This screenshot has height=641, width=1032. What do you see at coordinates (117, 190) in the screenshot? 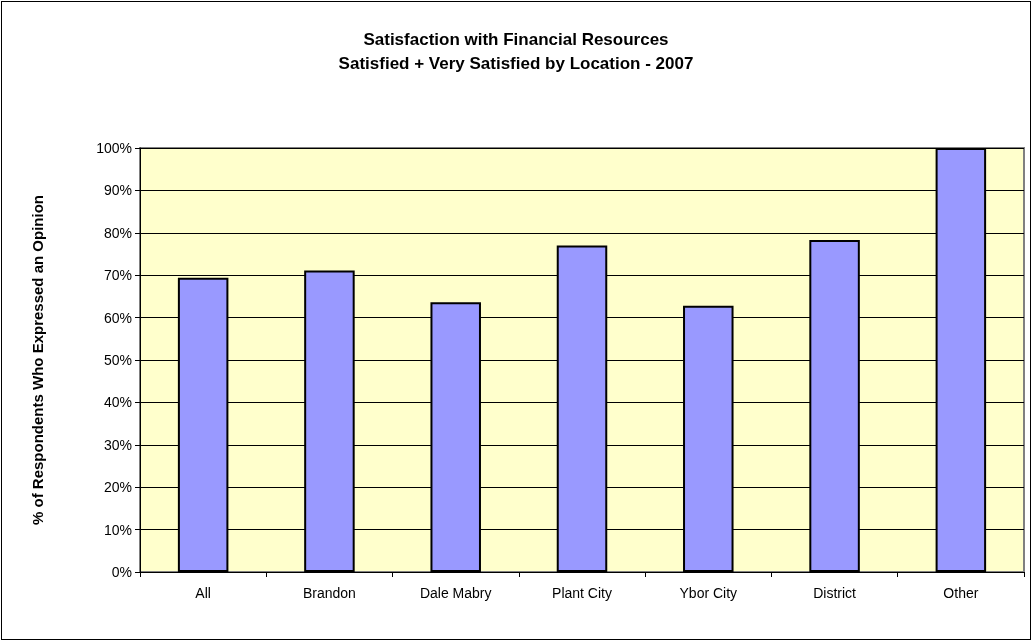
I see `y-tick-label: 90%` at bounding box center [117, 190].